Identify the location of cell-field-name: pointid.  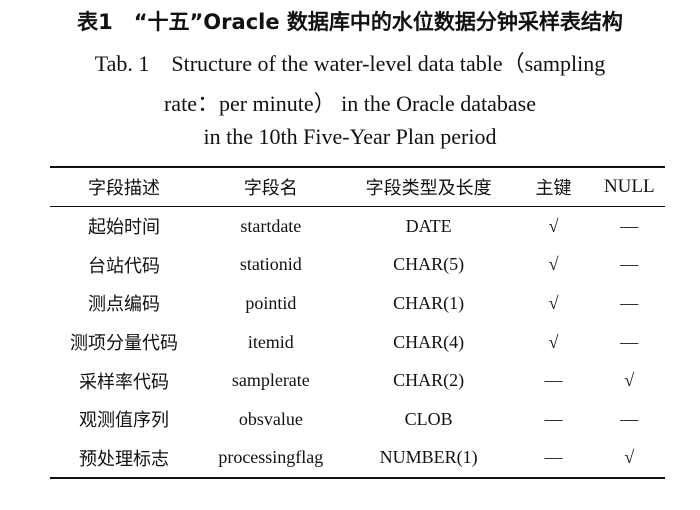
(271, 302).